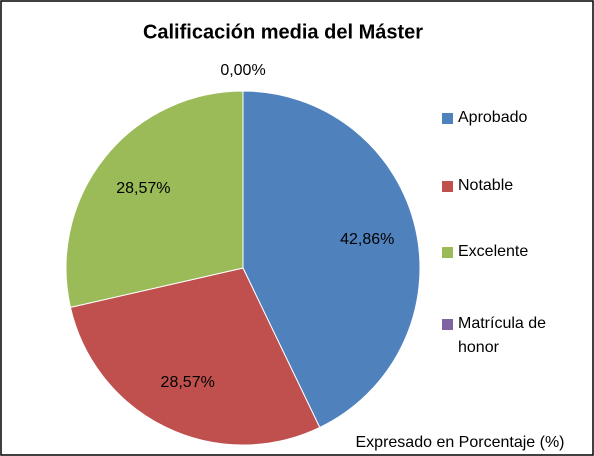  Describe the element at coordinates (493, 251) in the screenshot. I see `legend-label: Excelente` at that location.